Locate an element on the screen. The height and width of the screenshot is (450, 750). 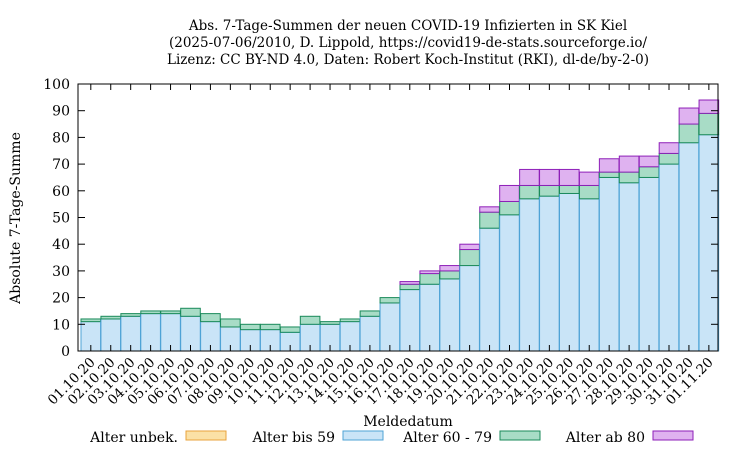
bar-alter-60-79-05.10.20 is located at coordinates (170, 312).